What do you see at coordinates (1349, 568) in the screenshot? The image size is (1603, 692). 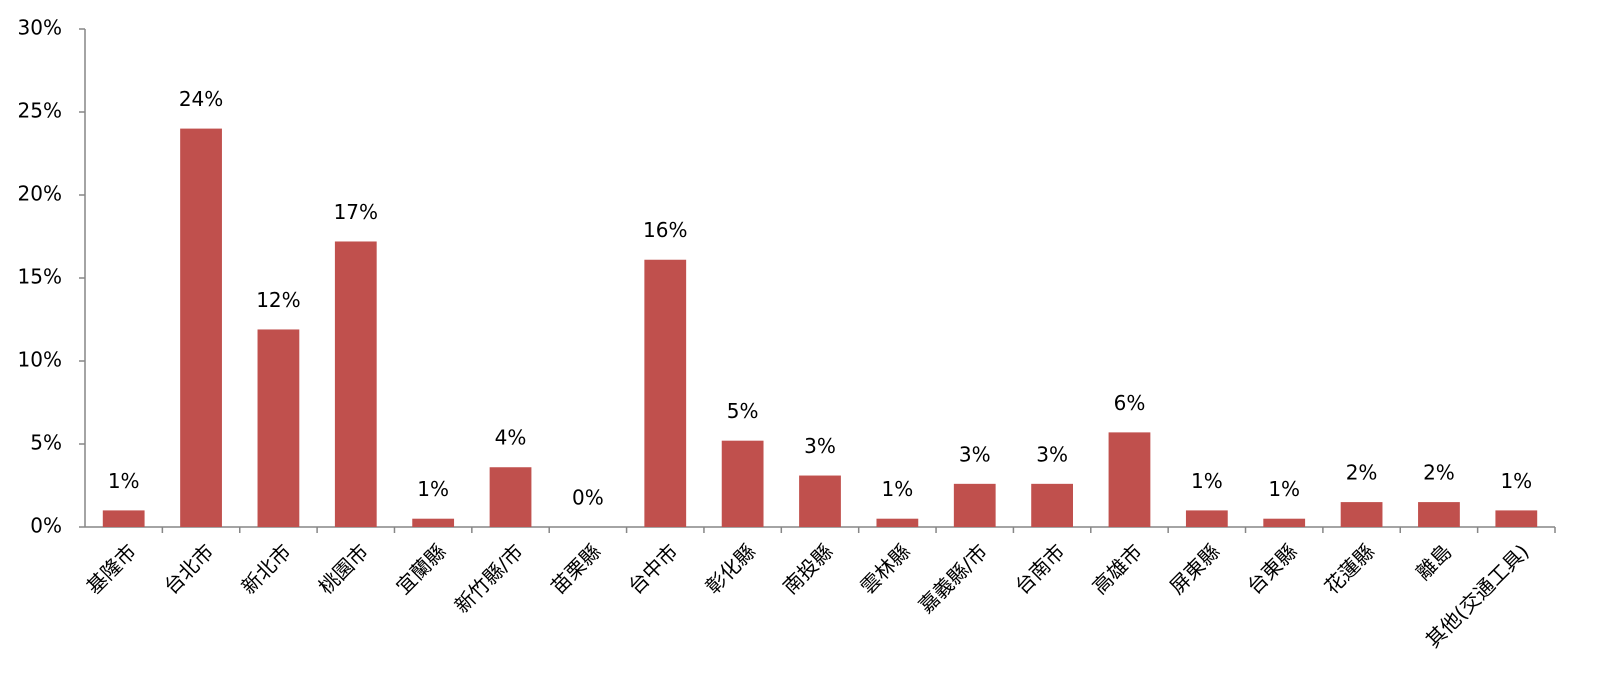 I see `x-tick-label: 花蓮縣` at bounding box center [1349, 568].